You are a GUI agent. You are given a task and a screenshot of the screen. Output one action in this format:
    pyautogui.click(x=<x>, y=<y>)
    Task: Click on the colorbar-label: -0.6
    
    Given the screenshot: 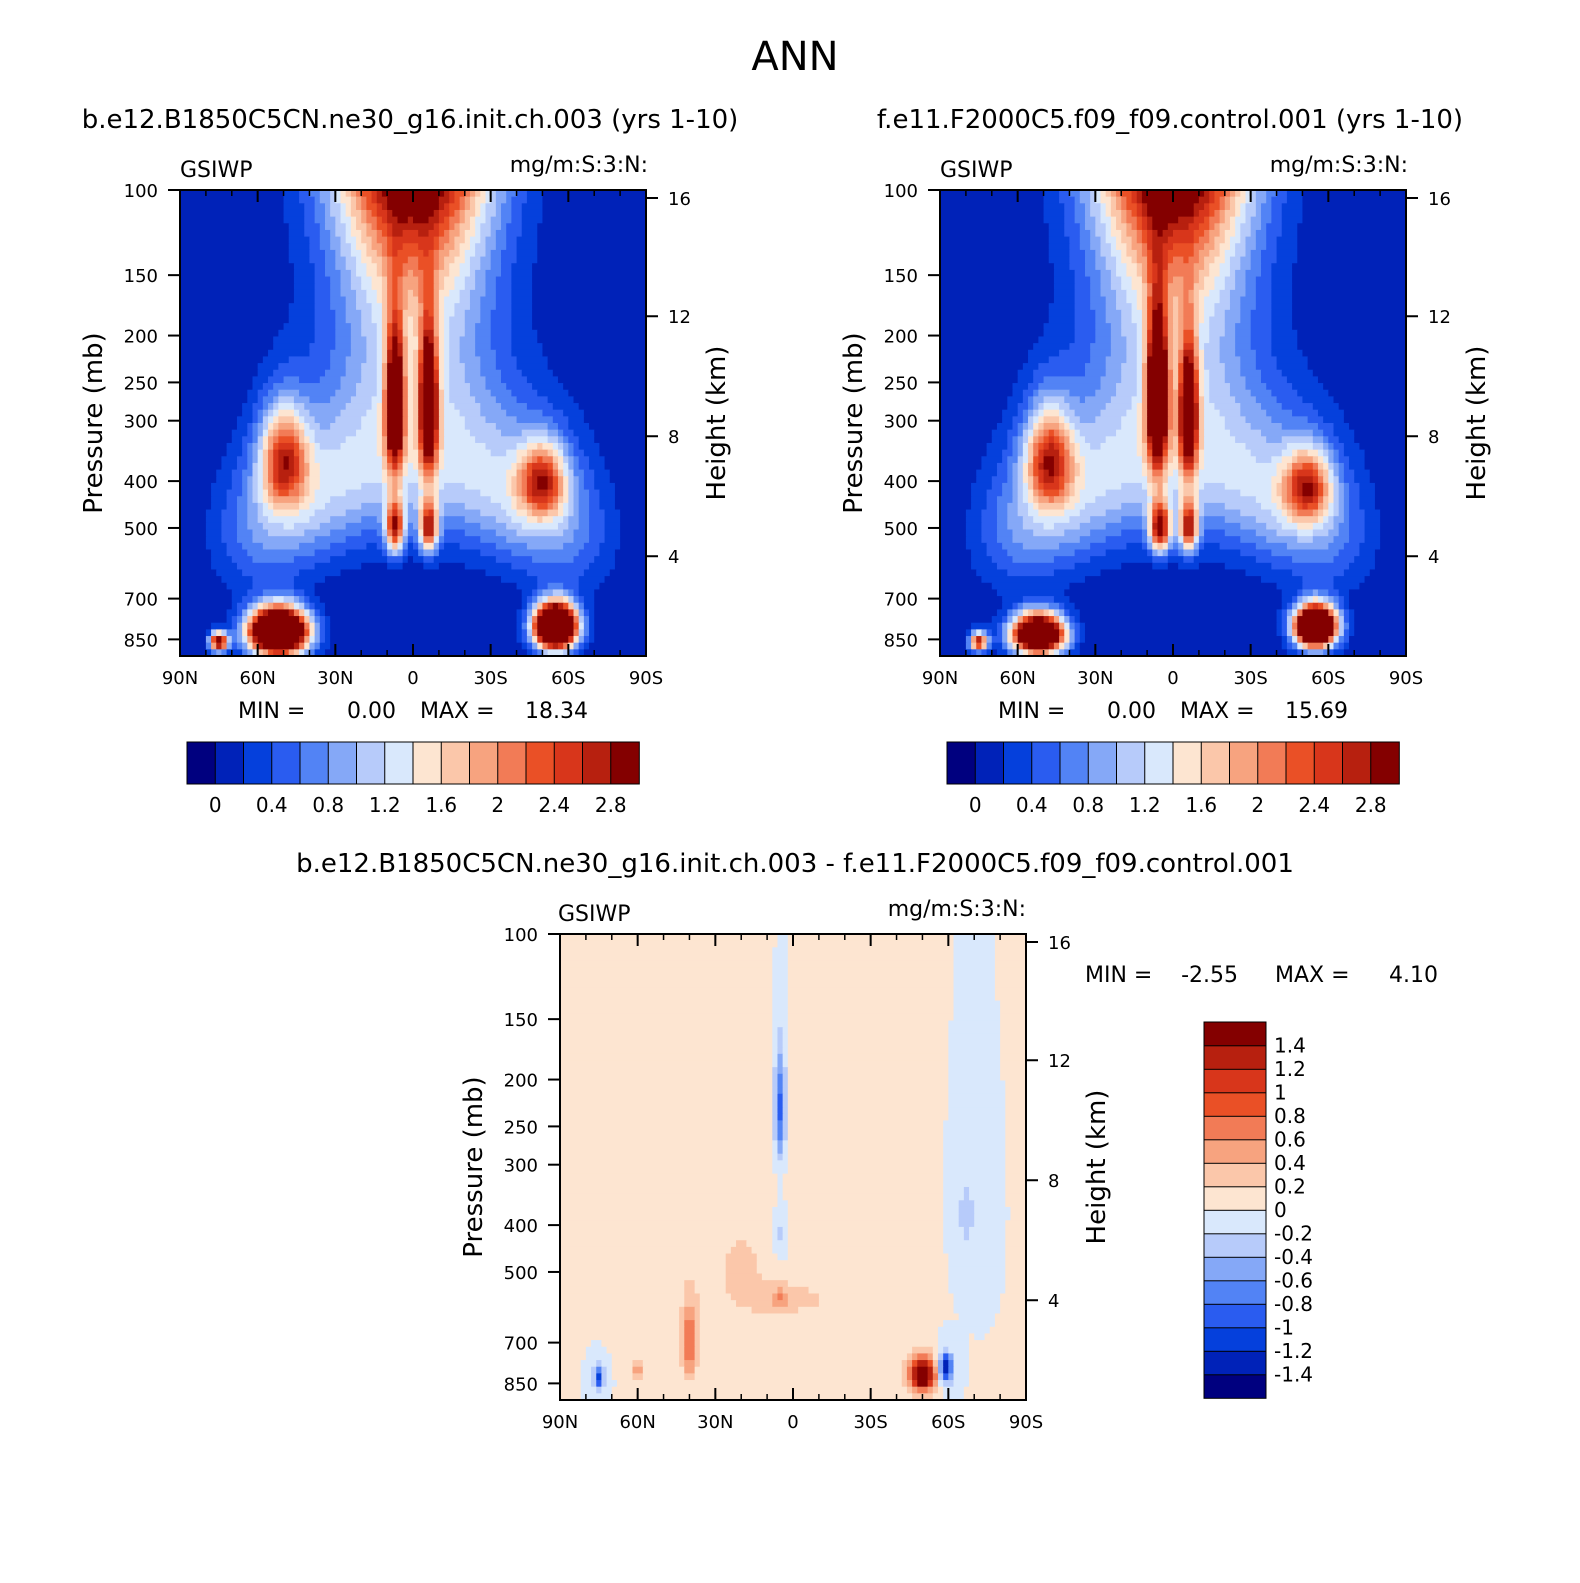 What is the action you would take?
    pyautogui.click(x=1293, y=1281)
    